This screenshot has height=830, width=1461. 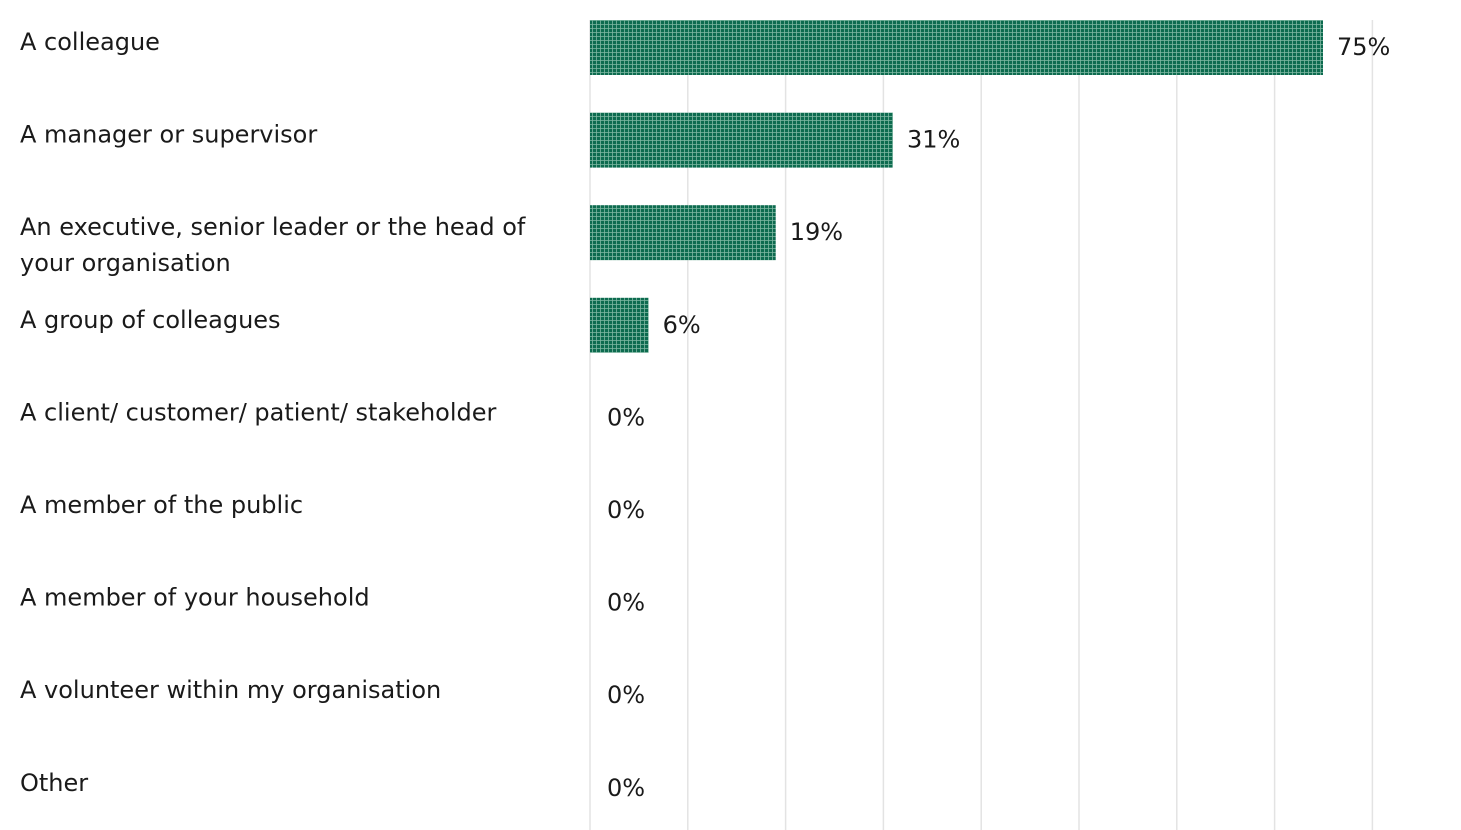 What do you see at coordinates (626, 695) in the screenshot?
I see `value-label-7: 0%` at bounding box center [626, 695].